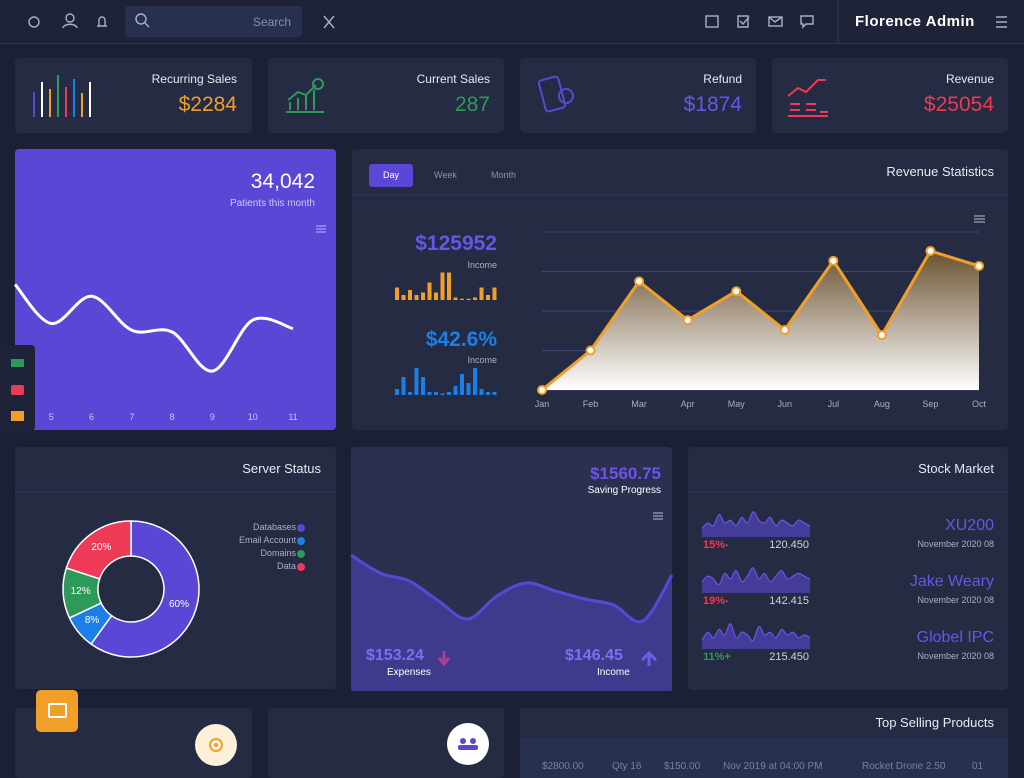 The width and height of the screenshot is (1024, 778). Describe the element at coordinates (504, 175) in the screenshot. I see `tab: Month` at that location.